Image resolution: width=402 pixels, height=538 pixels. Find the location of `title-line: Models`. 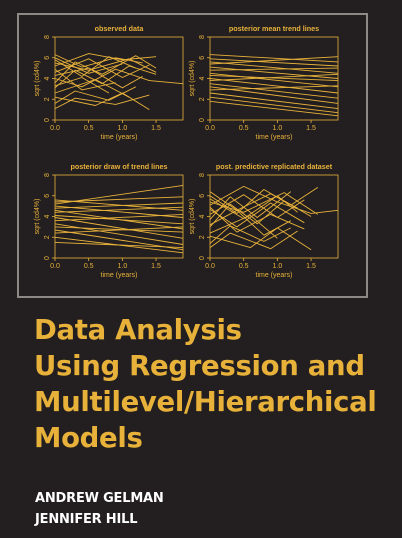

title-line: Models is located at coordinates (88, 438).